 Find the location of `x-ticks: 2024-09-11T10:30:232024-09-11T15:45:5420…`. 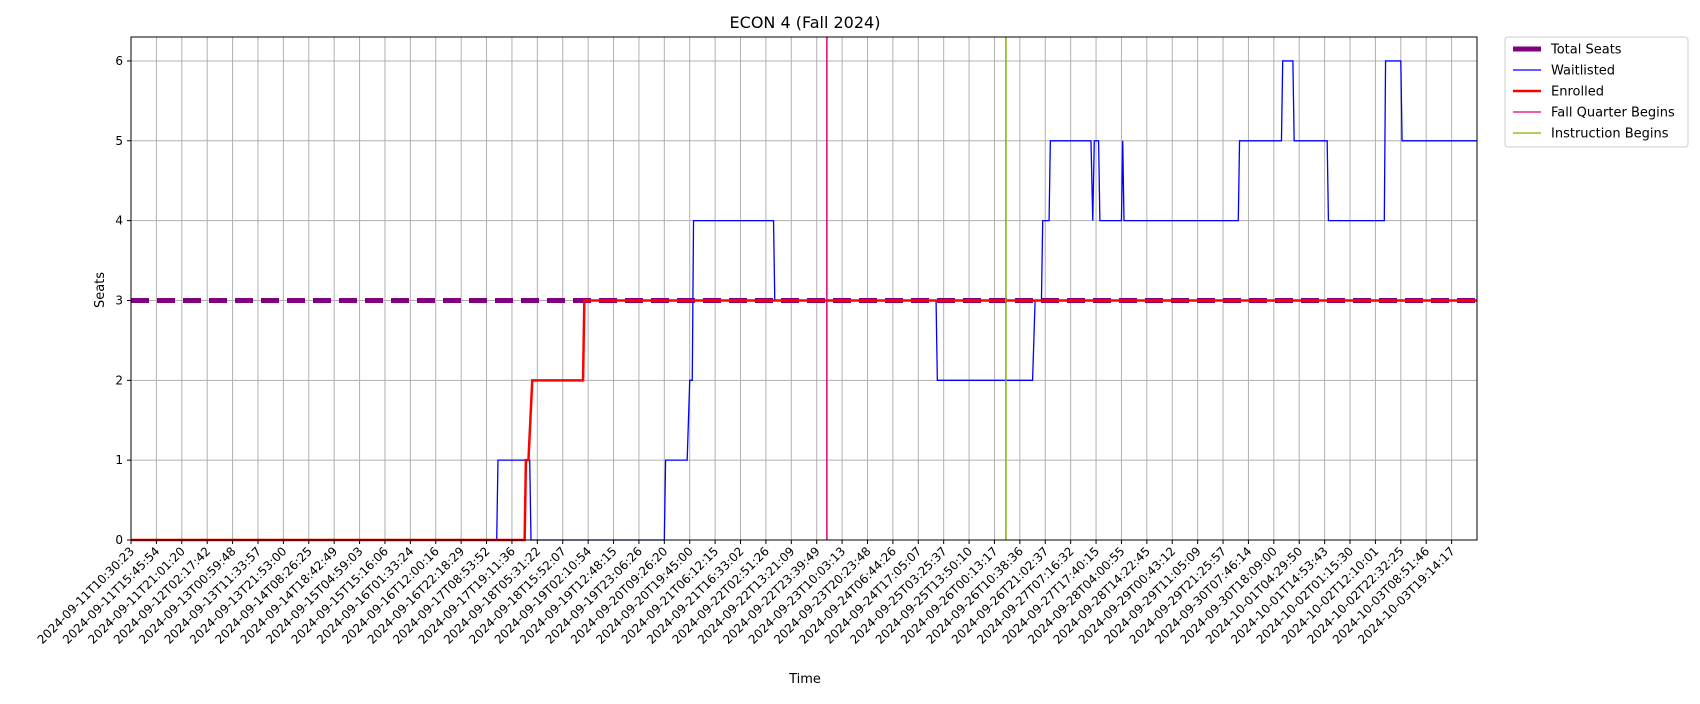

x-ticks: 2024-09-11T10:30:232024-09-11T15:45:5420… is located at coordinates (746, 593).